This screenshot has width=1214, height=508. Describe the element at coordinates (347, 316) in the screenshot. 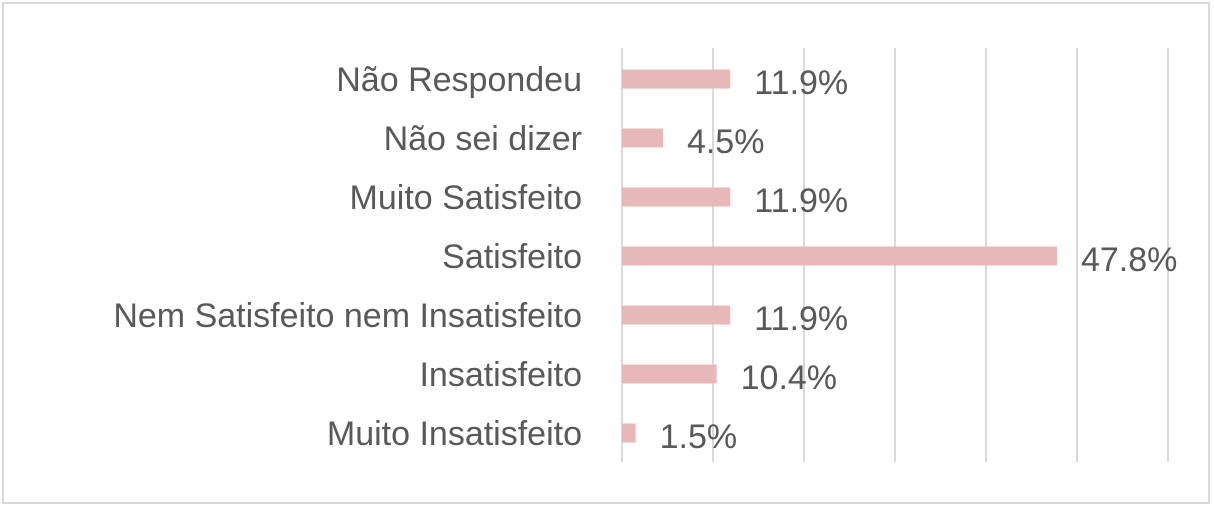

I see `category-label: Nem Satisfeito nem Insatisfeito` at that location.